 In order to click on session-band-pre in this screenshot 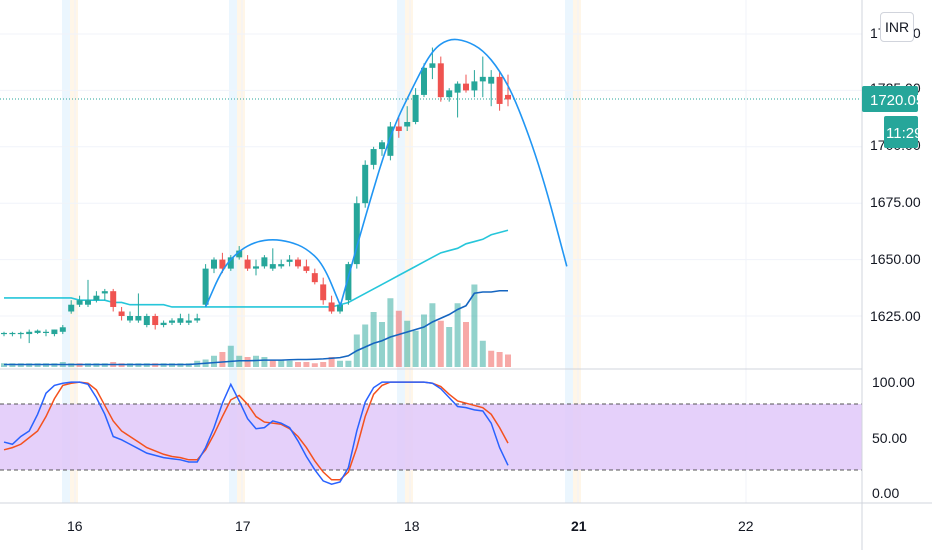, I will do `click(401, 251)`.